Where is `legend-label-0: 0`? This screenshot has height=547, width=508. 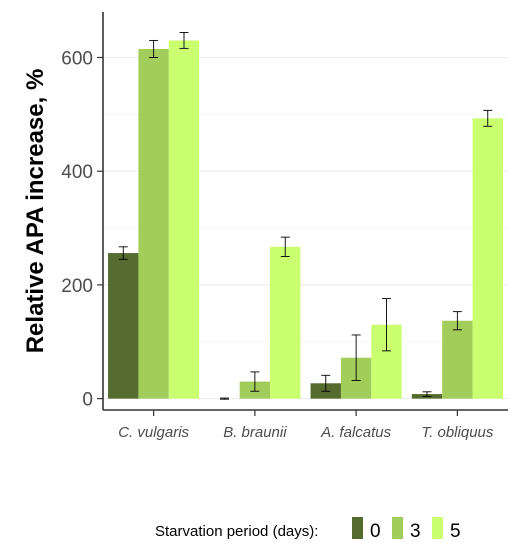
legend-label-0: 0 is located at coordinates (375, 531).